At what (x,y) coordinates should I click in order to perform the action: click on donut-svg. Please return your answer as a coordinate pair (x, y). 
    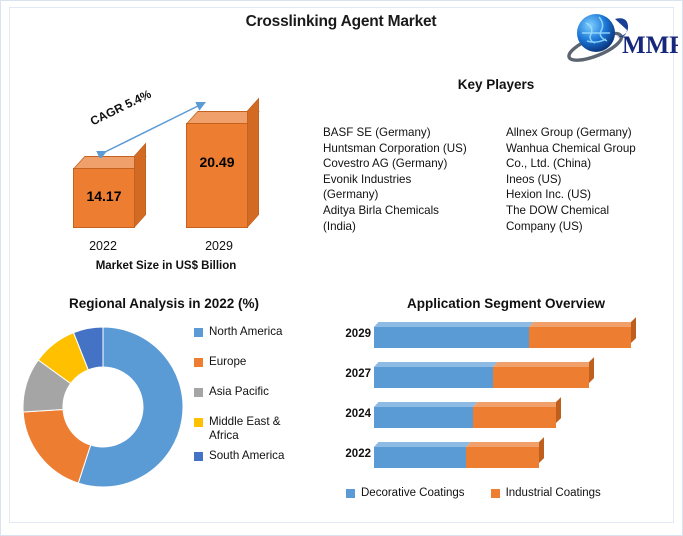
    Looking at the image, I should click on (103, 407).